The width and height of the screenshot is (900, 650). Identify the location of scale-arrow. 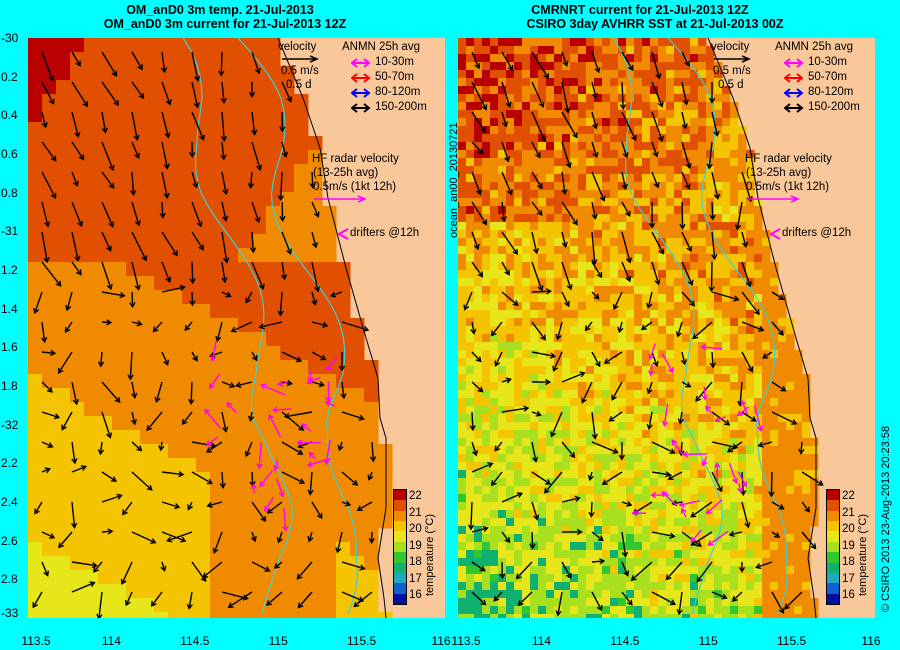
(732, 59).